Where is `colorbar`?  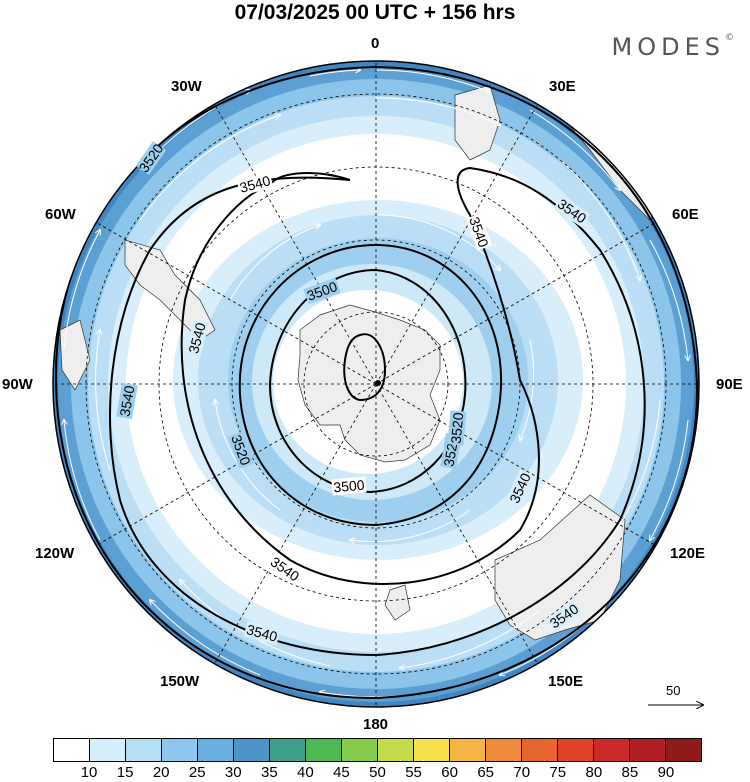 colorbar is located at coordinates (377, 750).